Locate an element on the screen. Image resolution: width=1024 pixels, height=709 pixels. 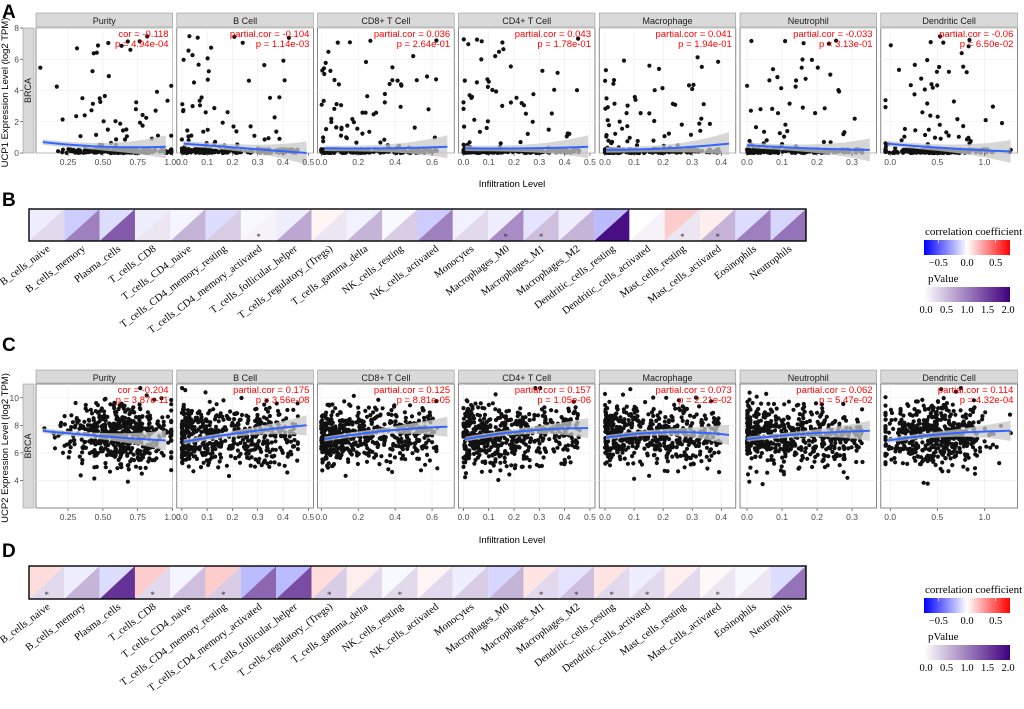
x-tick-label: 0.1 is located at coordinates (207, 162).